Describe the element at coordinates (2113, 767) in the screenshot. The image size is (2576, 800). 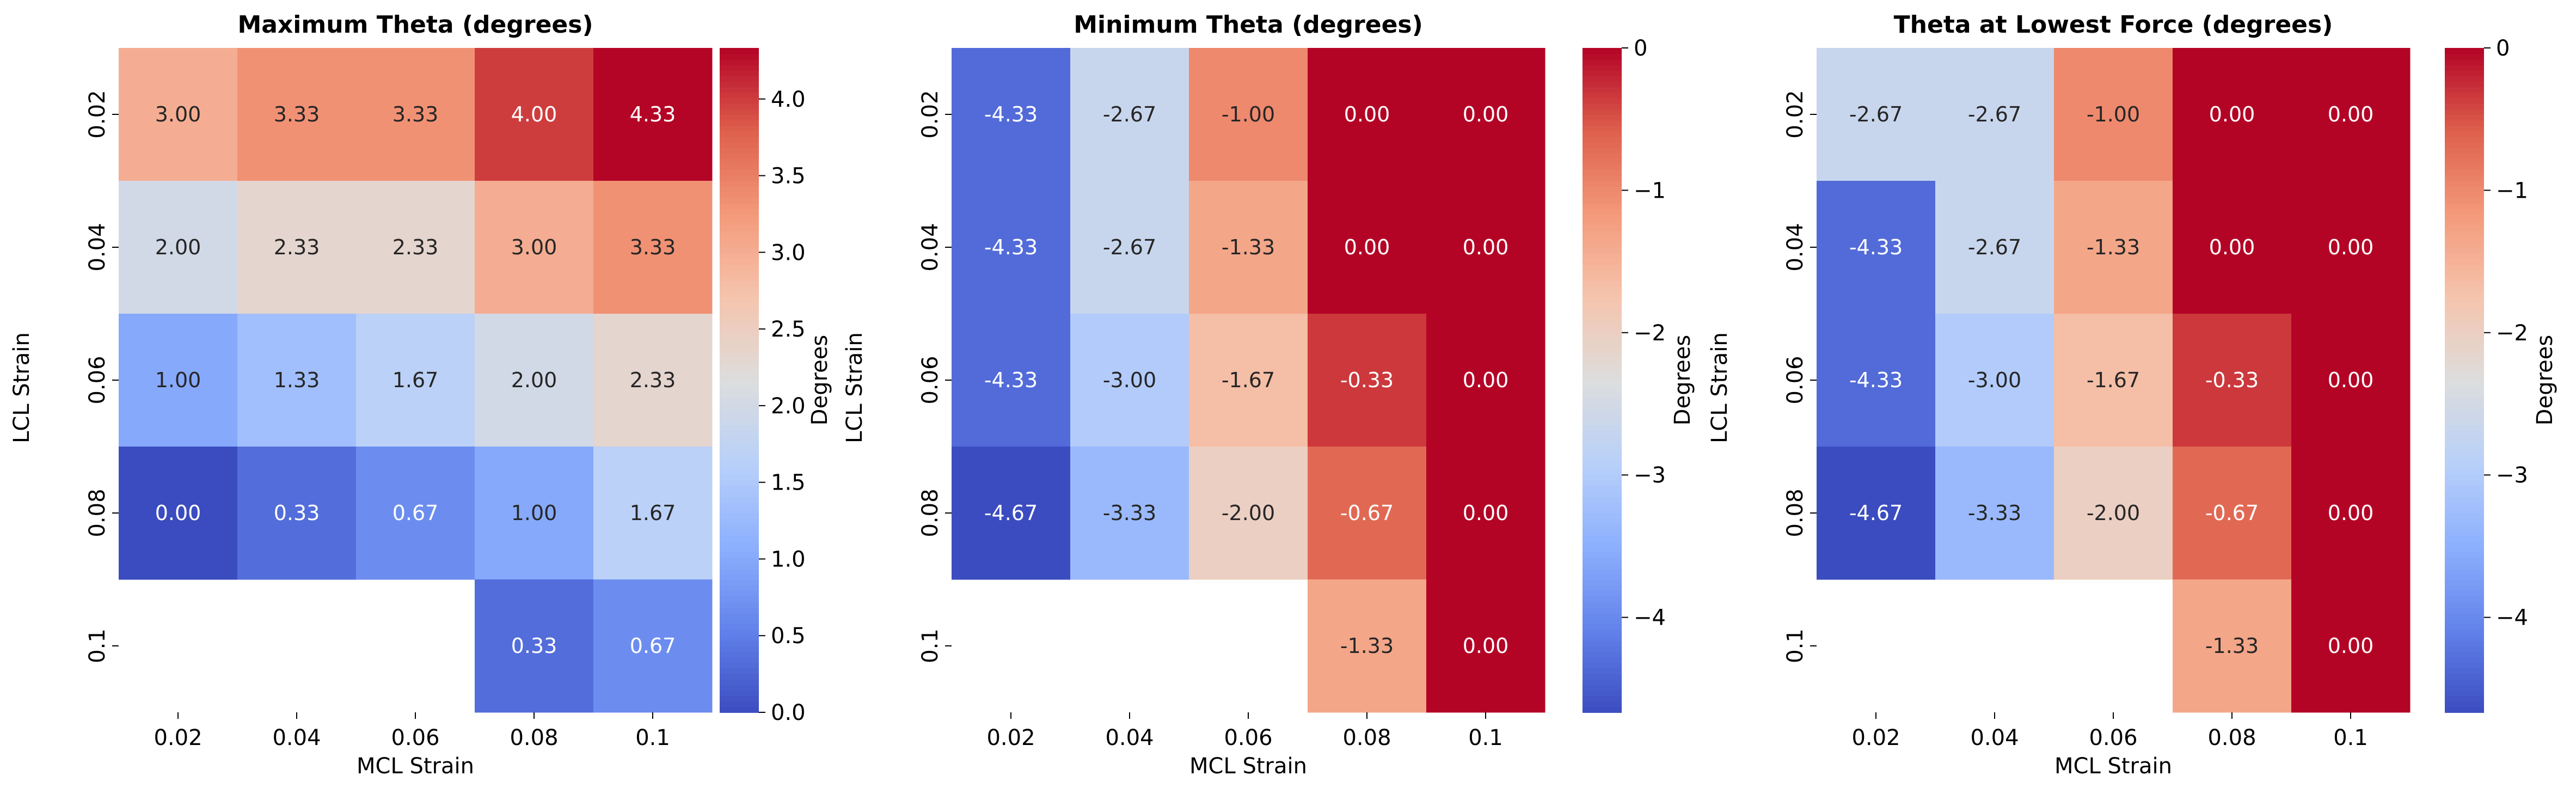
I see `x-axis-label: MCL Strain` at that location.